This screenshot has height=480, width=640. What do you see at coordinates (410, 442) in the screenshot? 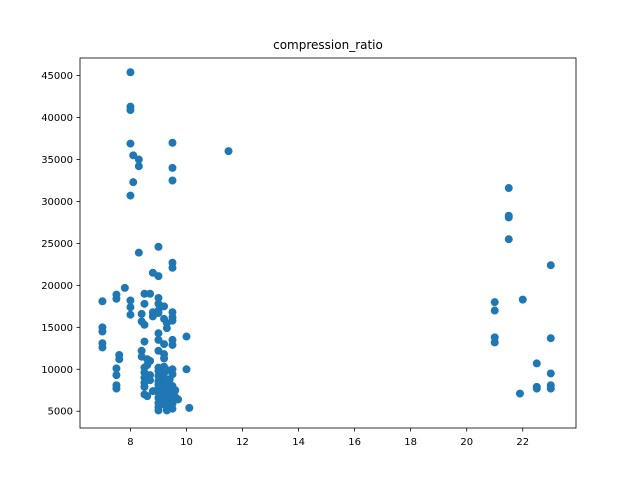
I see `x-tick-label: 18` at bounding box center [410, 442].